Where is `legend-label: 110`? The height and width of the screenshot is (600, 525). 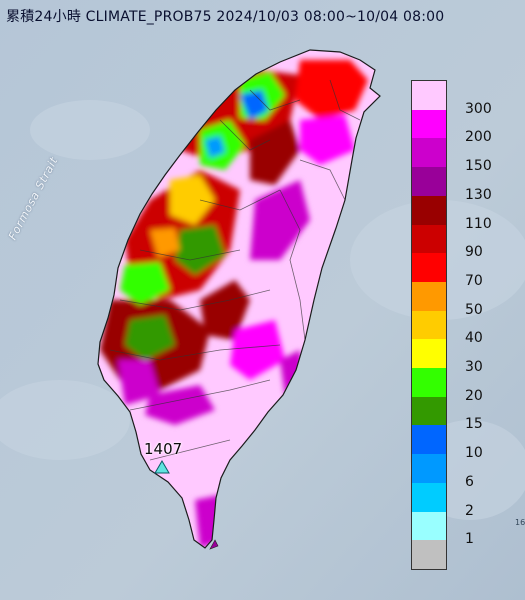 legend-label: 110 is located at coordinates (478, 223).